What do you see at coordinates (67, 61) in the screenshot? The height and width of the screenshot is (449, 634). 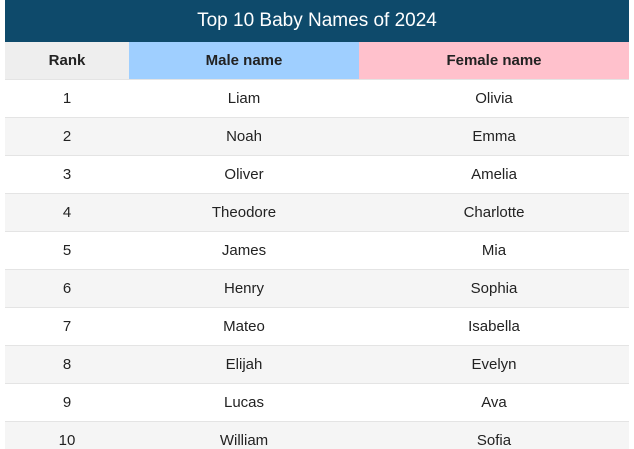 I see `rank-column-header: Rank` at bounding box center [67, 61].